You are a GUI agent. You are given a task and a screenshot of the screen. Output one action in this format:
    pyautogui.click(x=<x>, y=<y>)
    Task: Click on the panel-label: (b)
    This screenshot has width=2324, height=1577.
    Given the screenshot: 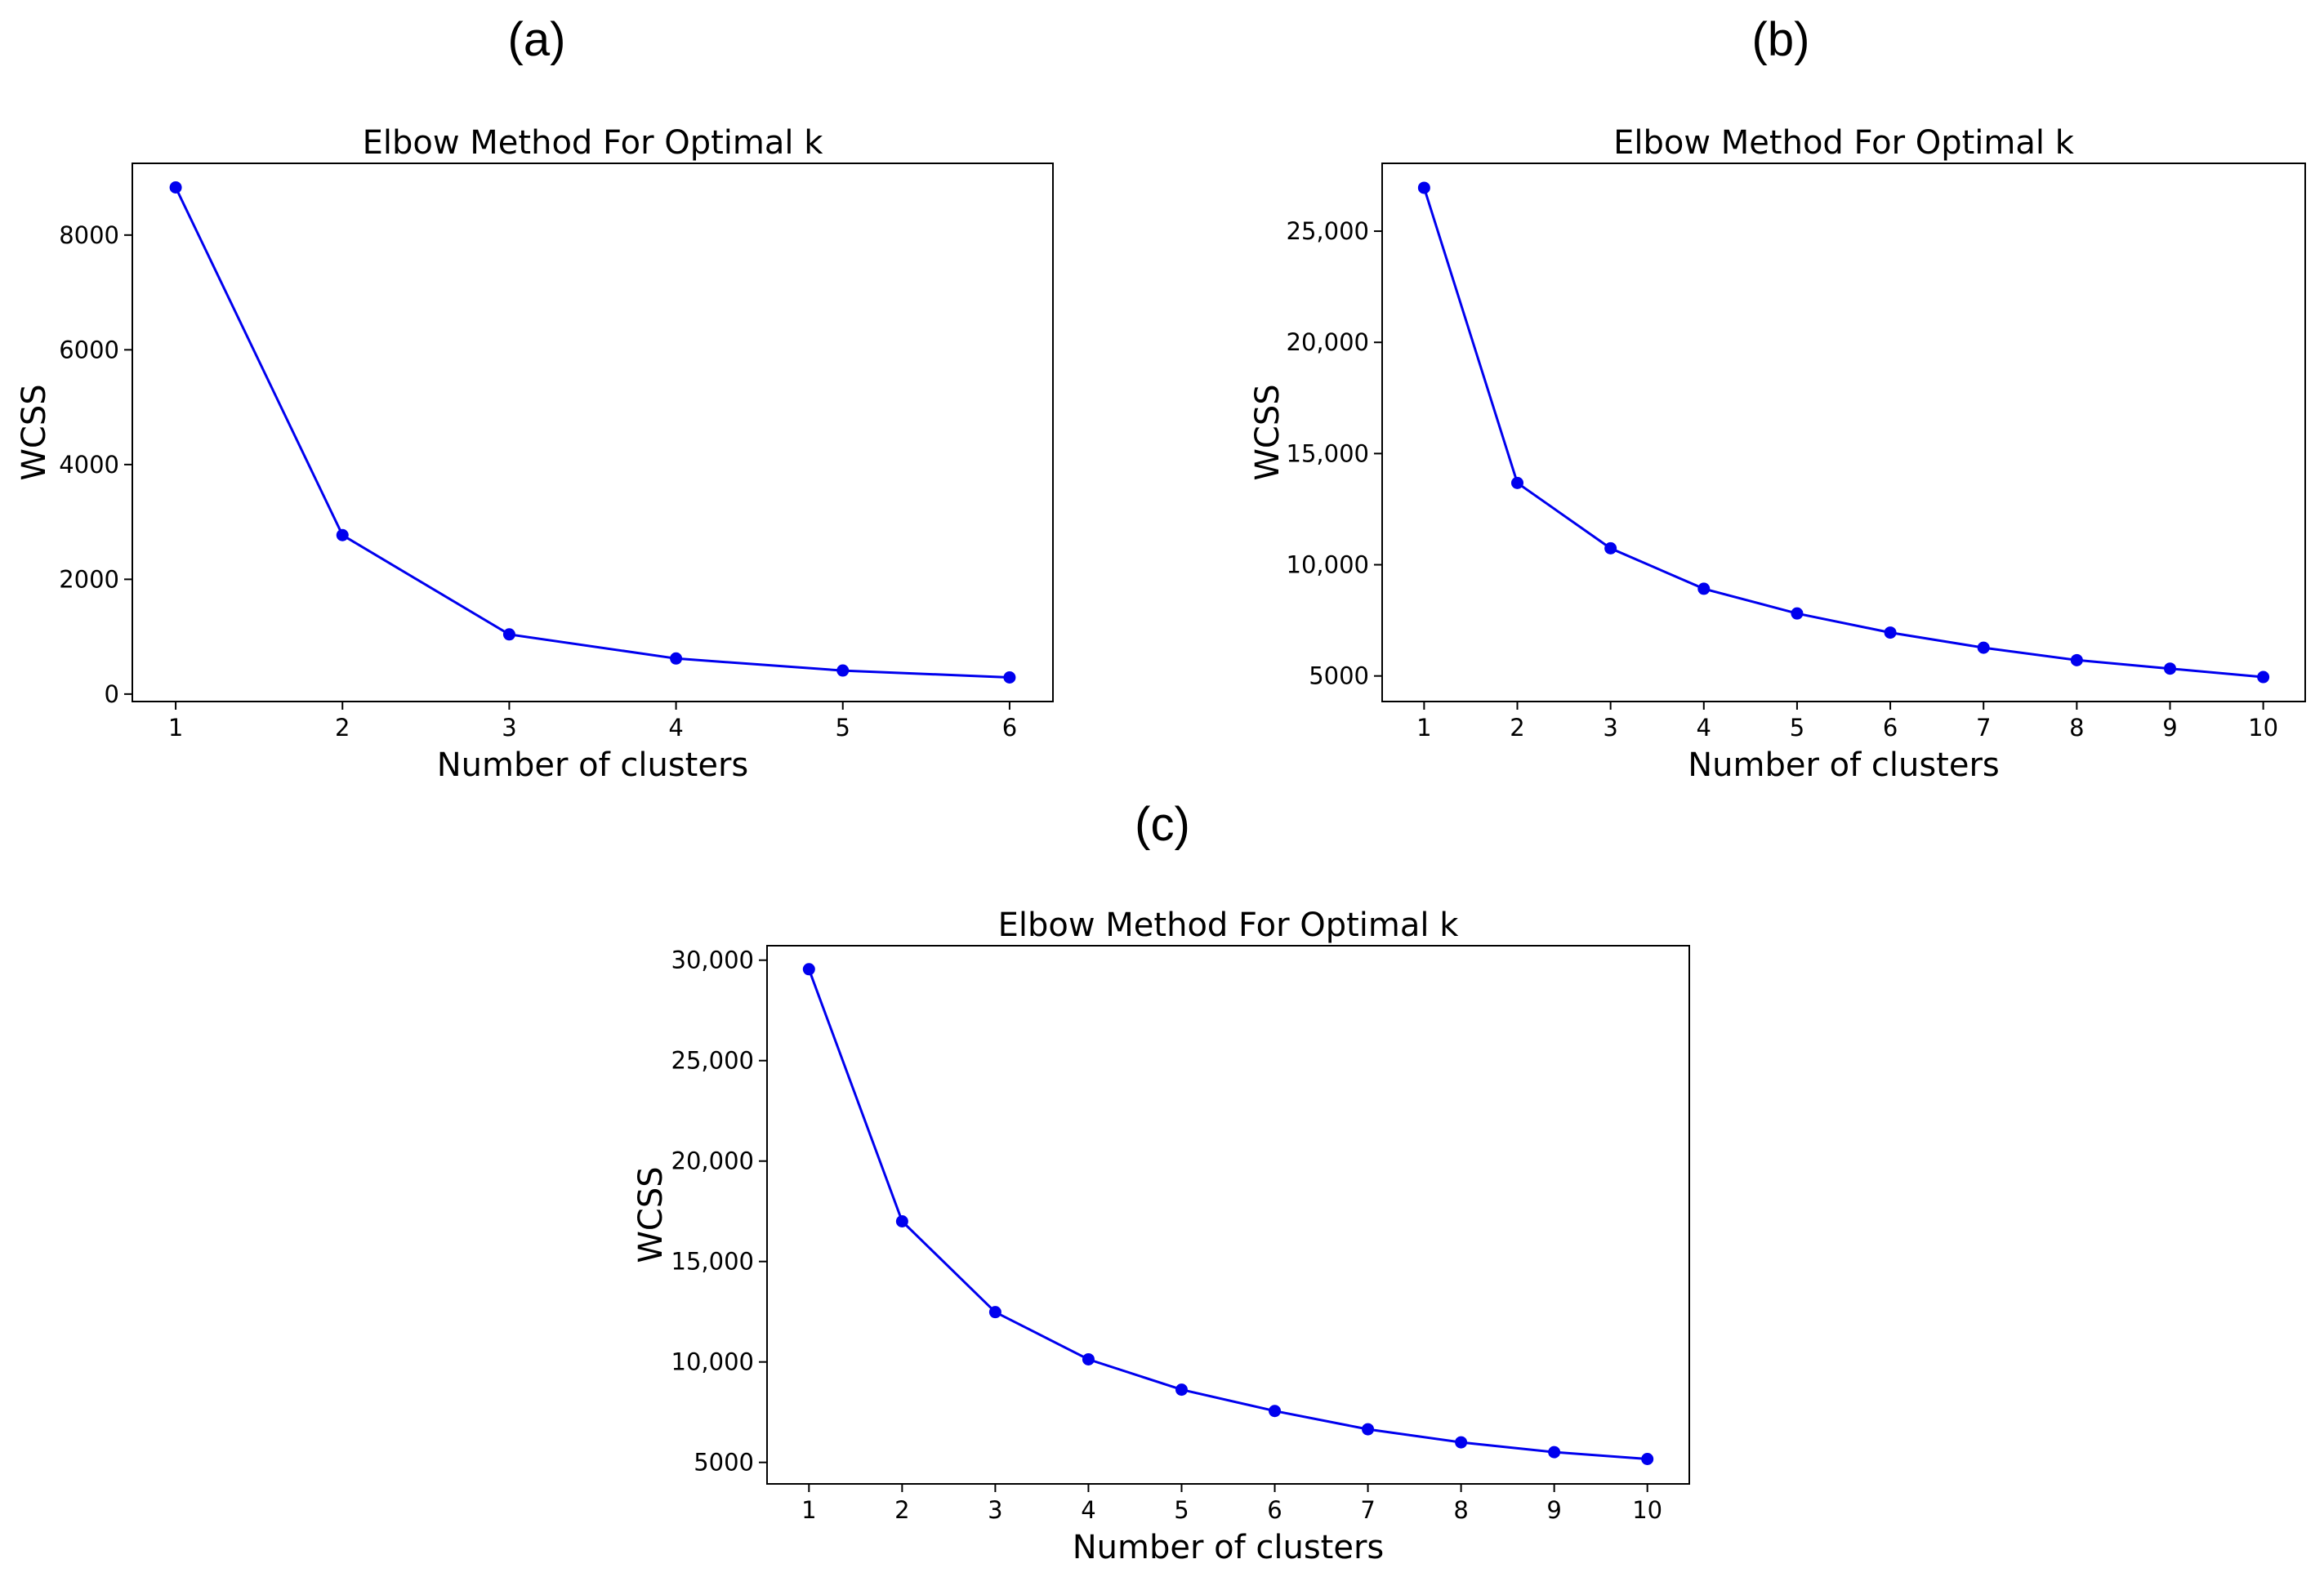 What is the action you would take?
    pyautogui.click(x=1781, y=39)
    